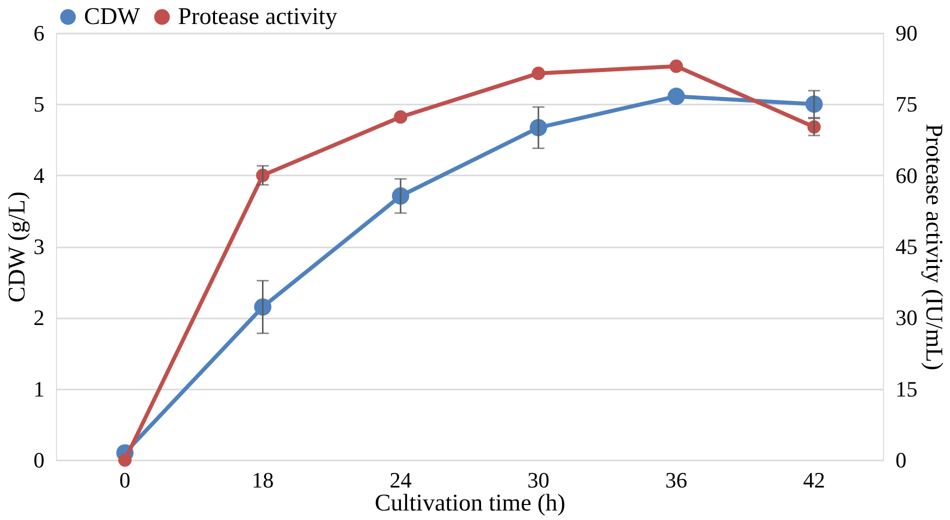  What do you see at coordinates (39, 317) in the screenshot?
I see `y-tick-label: 2` at bounding box center [39, 317].